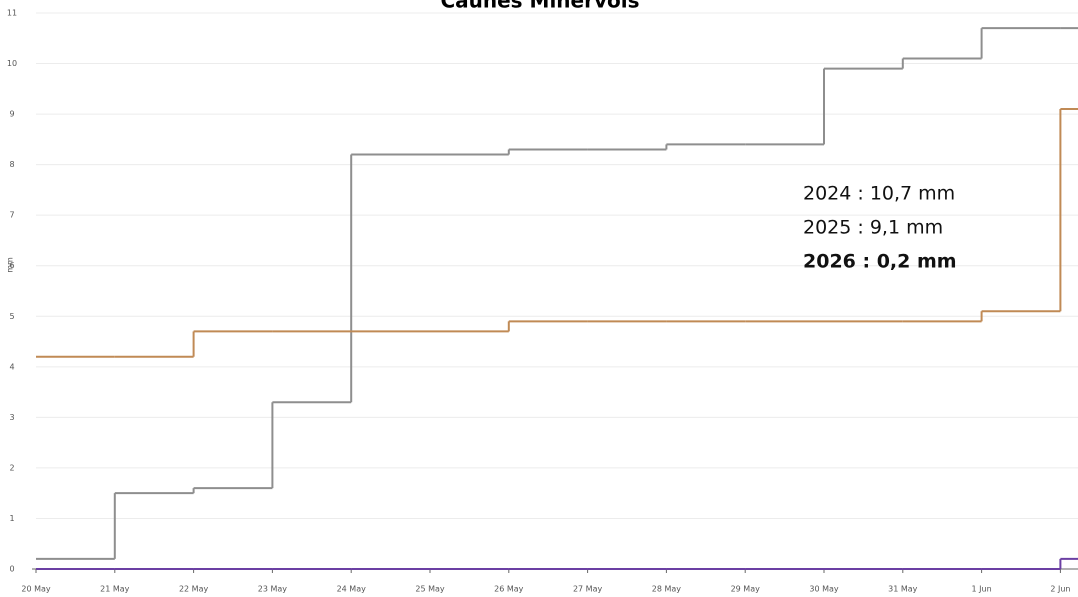 This screenshot has height=597, width=1078. Describe the element at coordinates (824, 589) in the screenshot. I see `x-tick-label: 30 May` at that location.